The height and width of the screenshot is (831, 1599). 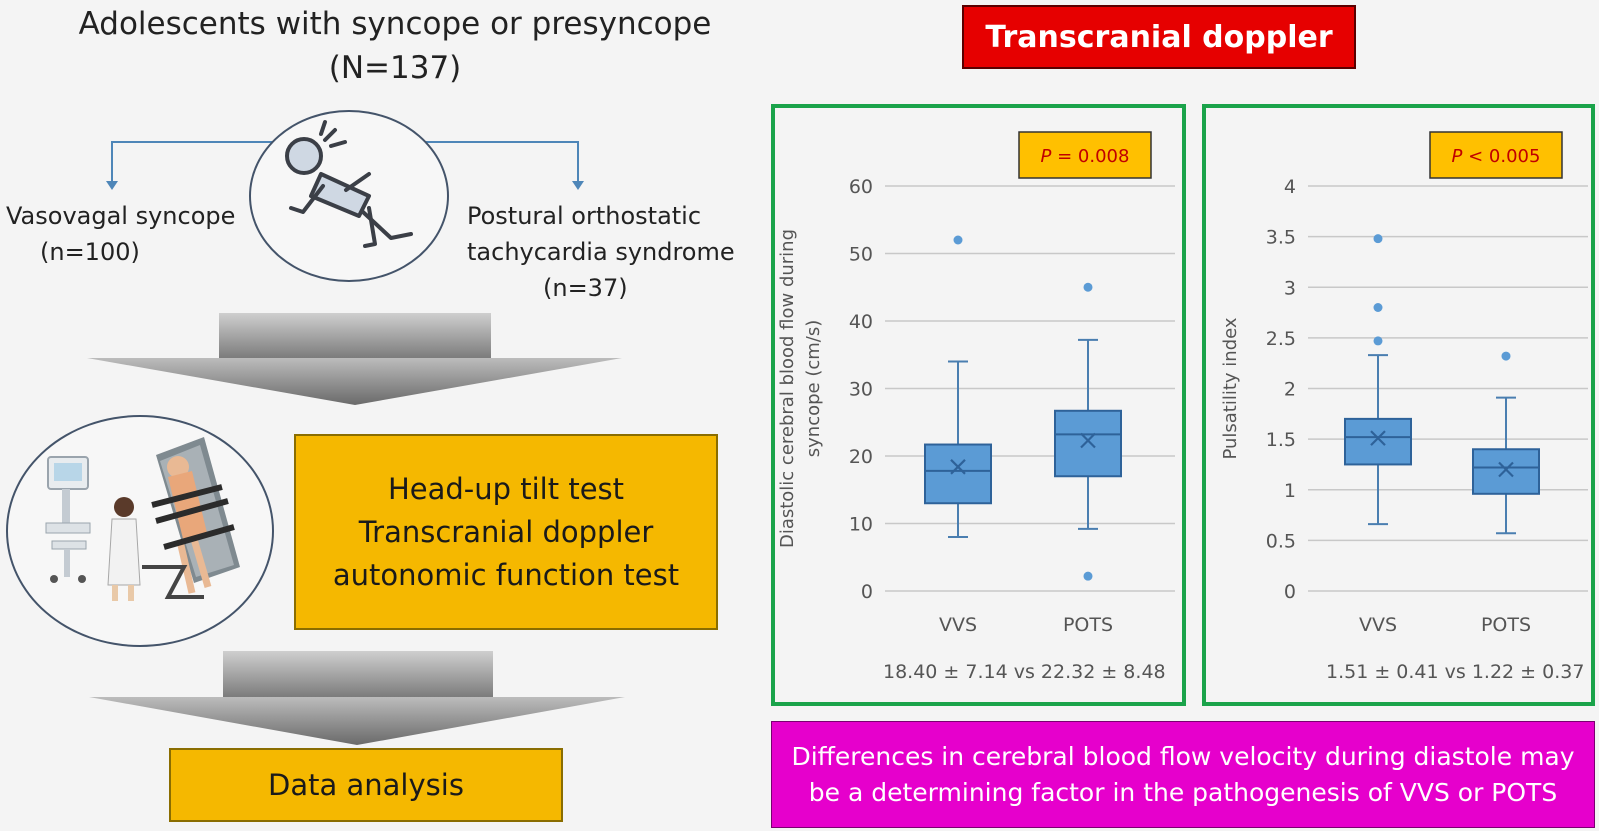 I want to click on summary-stats: 1.51 ± 0.41 vs 1.22 ± 0.37, so click(x=1455, y=672).